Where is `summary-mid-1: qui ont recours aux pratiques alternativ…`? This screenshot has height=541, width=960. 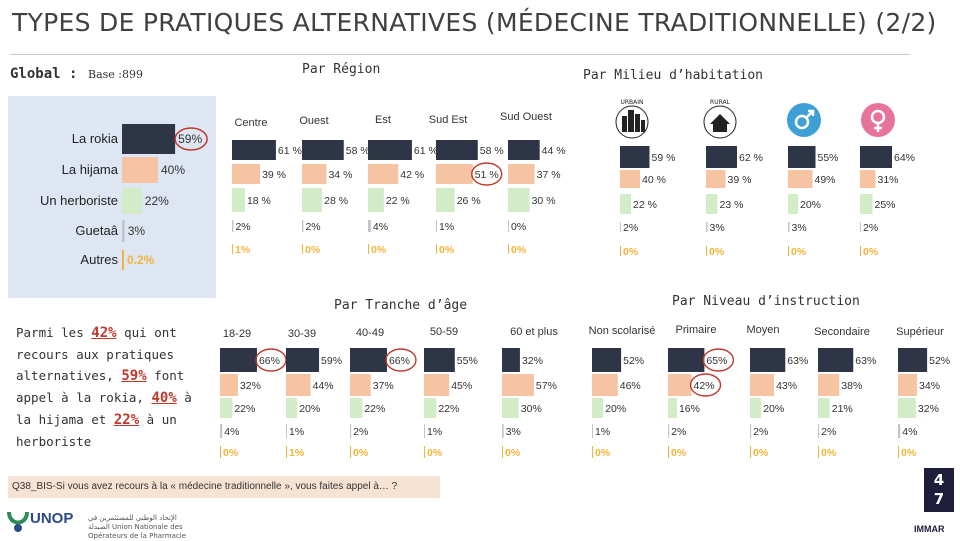 summary-mid-1: qui ont recours aux pratiques alternativ… is located at coordinates (96, 354).